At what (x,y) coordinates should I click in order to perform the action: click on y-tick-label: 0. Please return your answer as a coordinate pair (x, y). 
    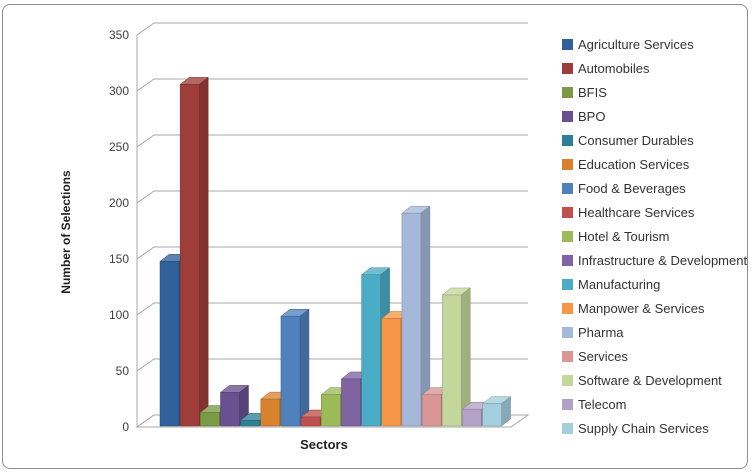
    Looking at the image, I should click on (125, 427).